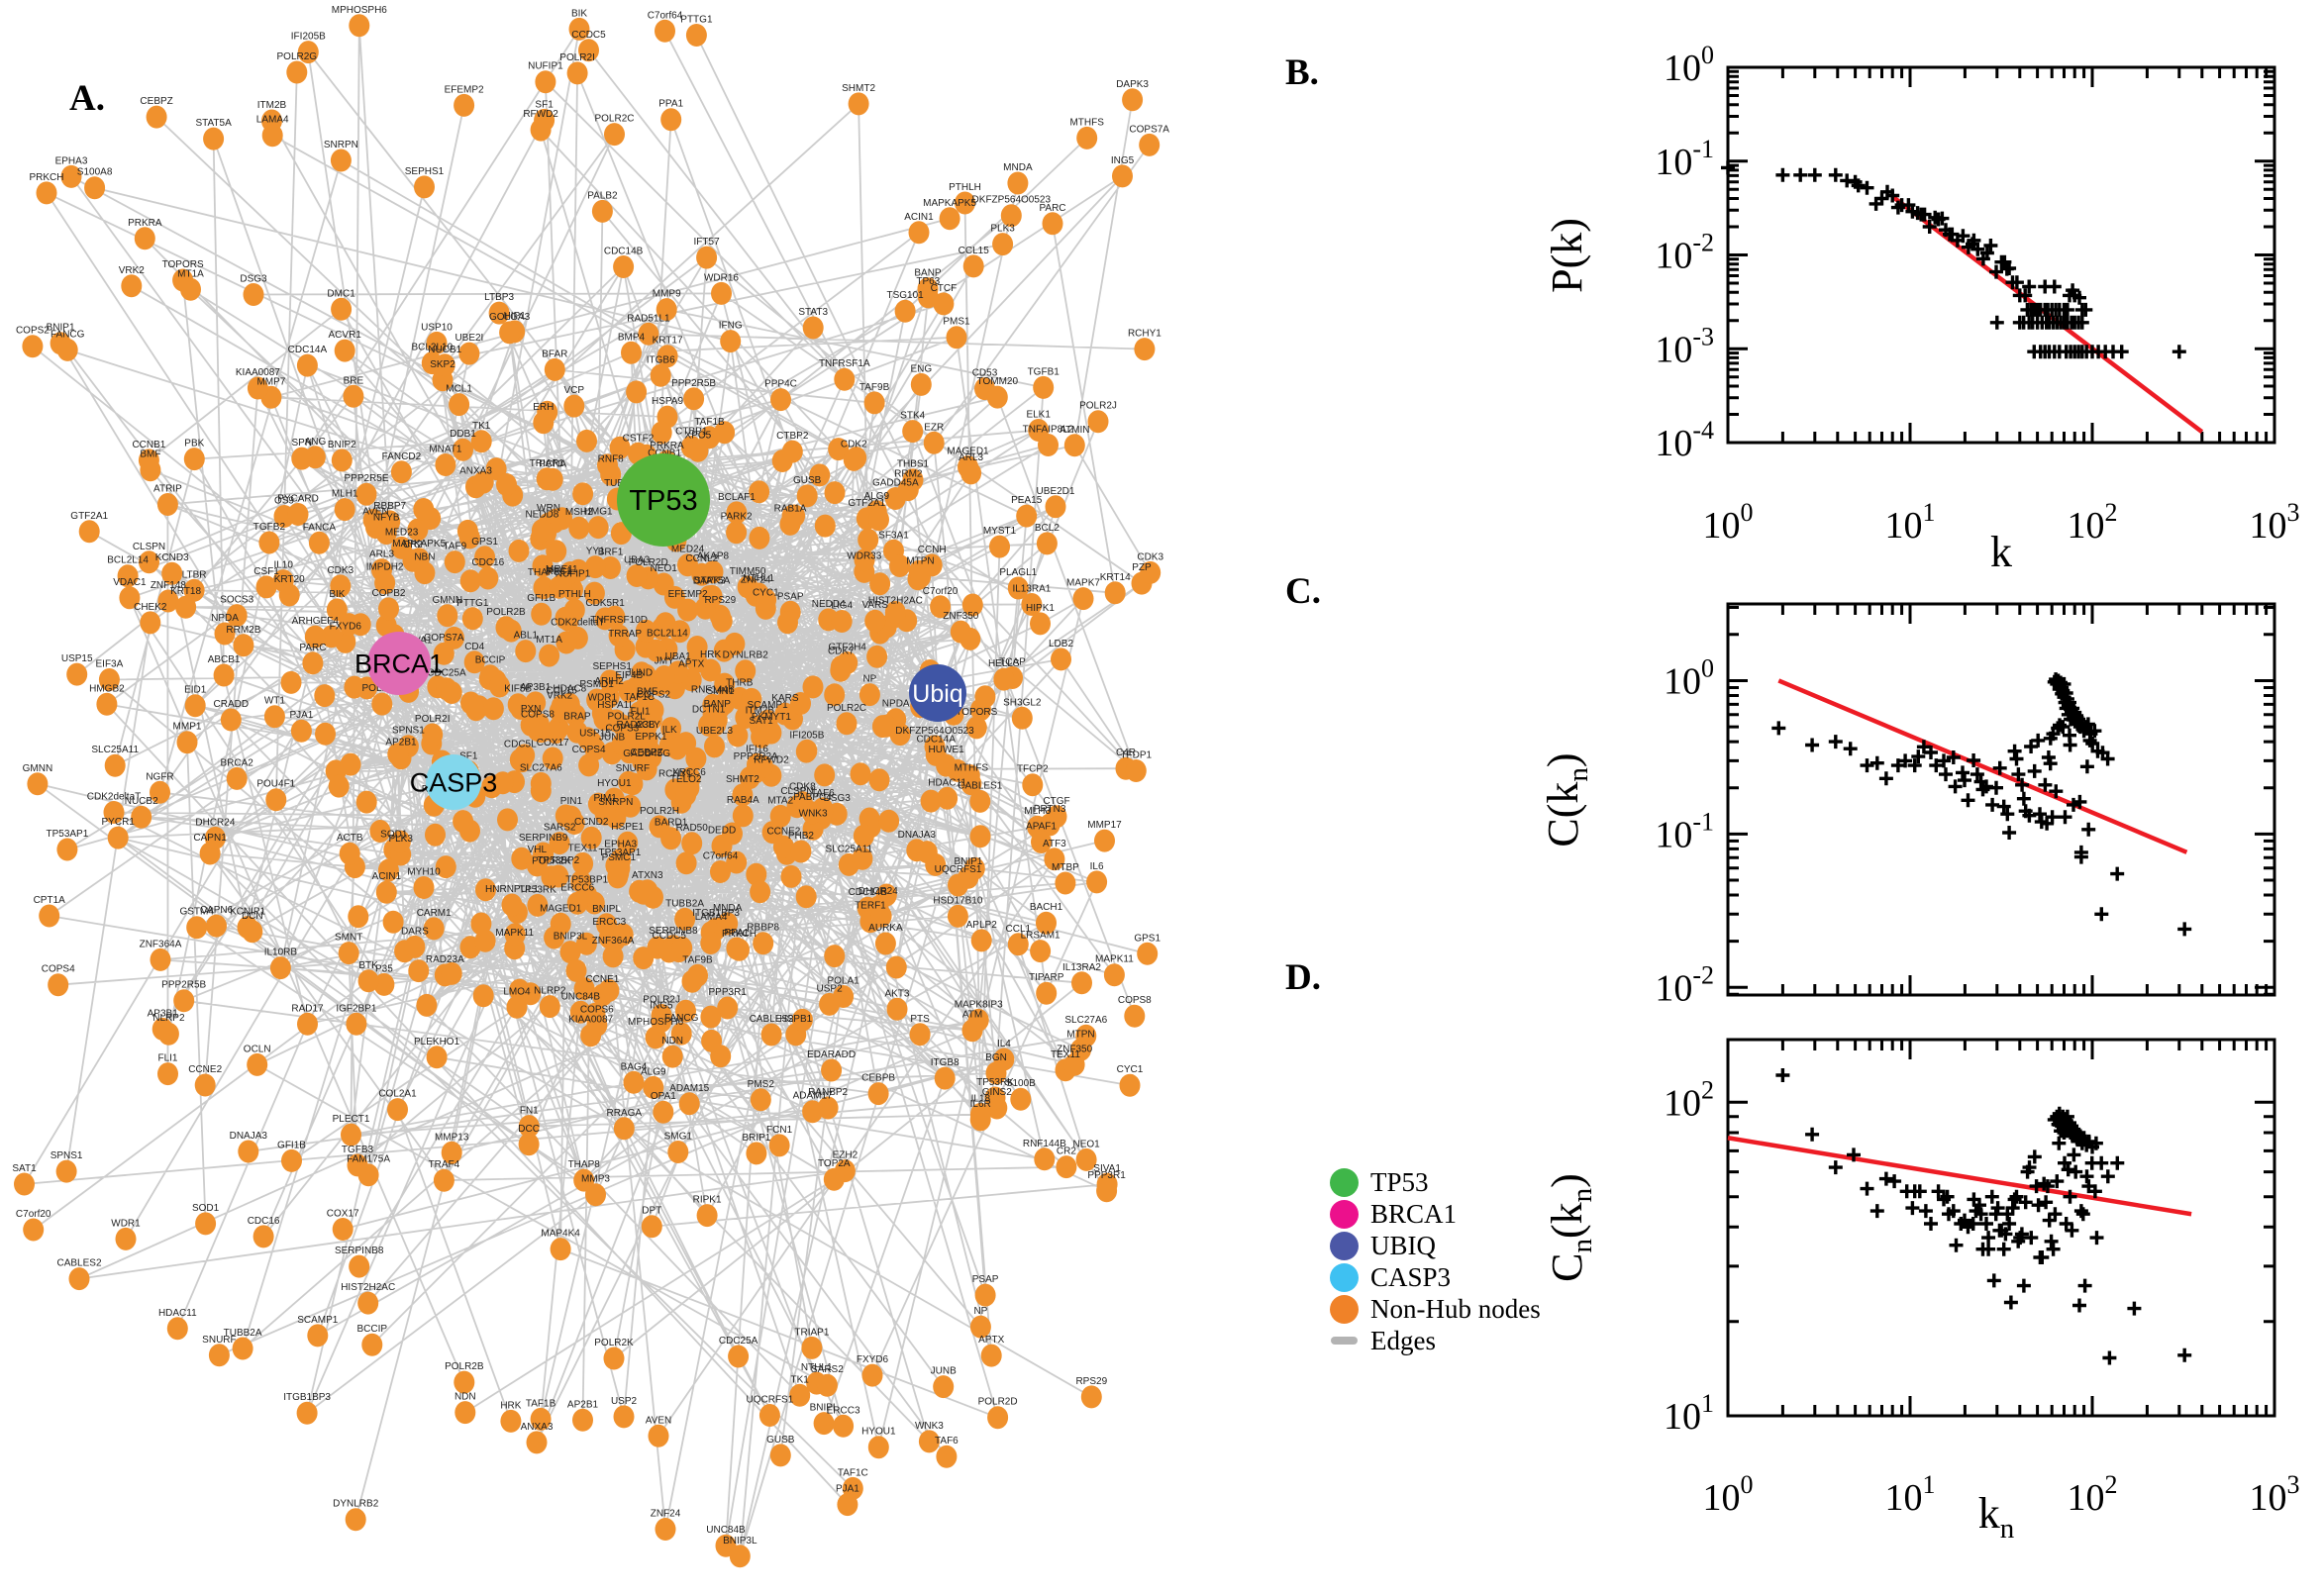 This screenshot has width=2323, height=1596. What do you see at coordinates (386, 518) in the screenshot?
I see `gene-label: NFYB` at bounding box center [386, 518].